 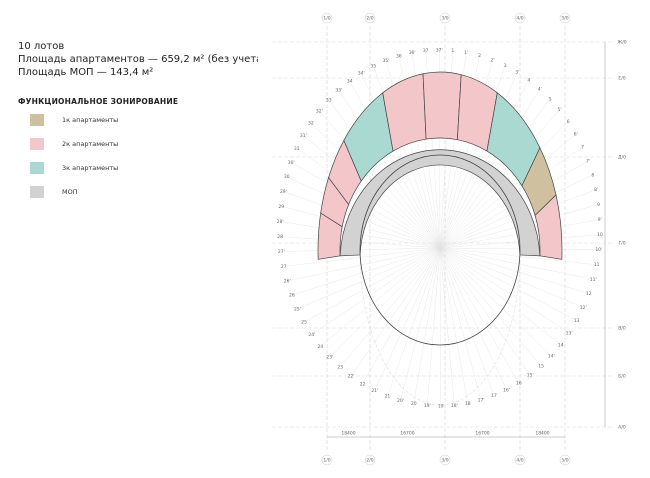 What do you see at coordinates (361, 74) in the screenshot?
I see `radial-label: 34'` at bounding box center [361, 74].